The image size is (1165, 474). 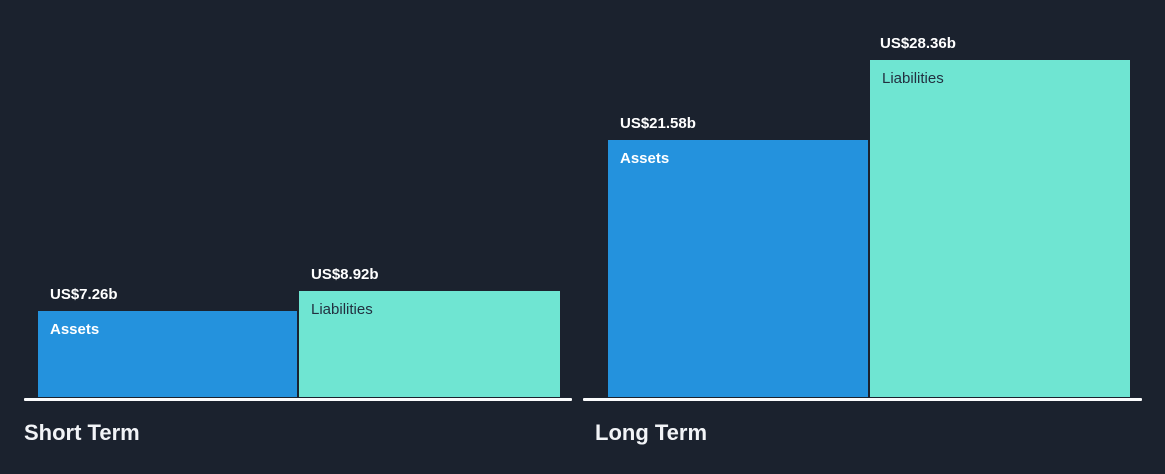 I want to click on chart-group-title-long-term: Long Term, so click(x=651, y=432).